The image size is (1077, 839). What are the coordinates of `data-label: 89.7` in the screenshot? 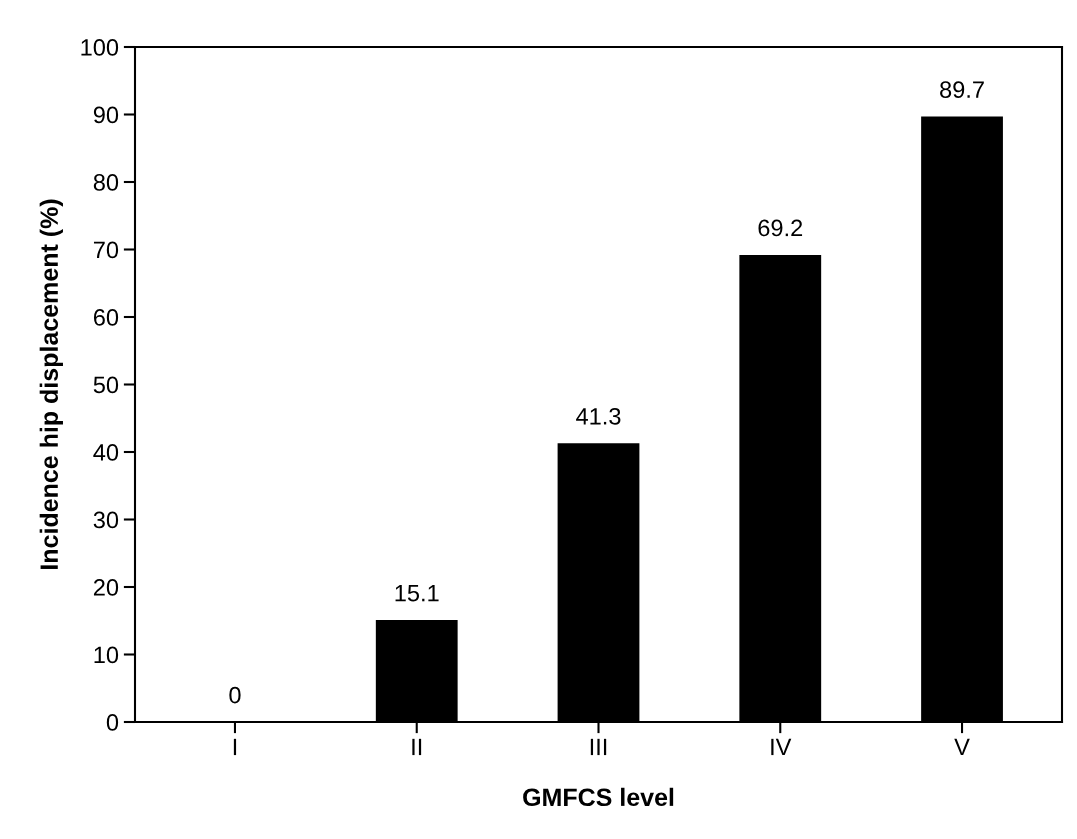 It's located at (962, 89).